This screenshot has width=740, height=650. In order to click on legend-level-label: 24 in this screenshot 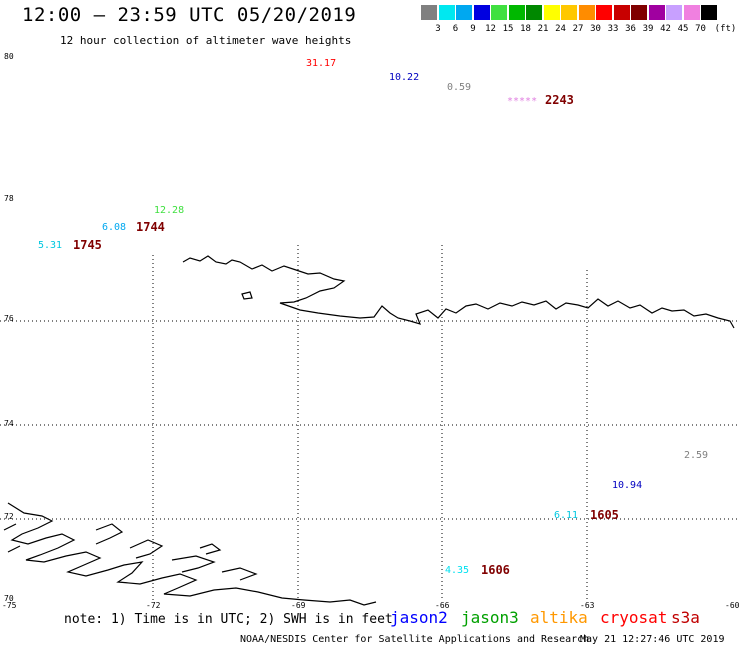, I will do `click(560, 29)`.